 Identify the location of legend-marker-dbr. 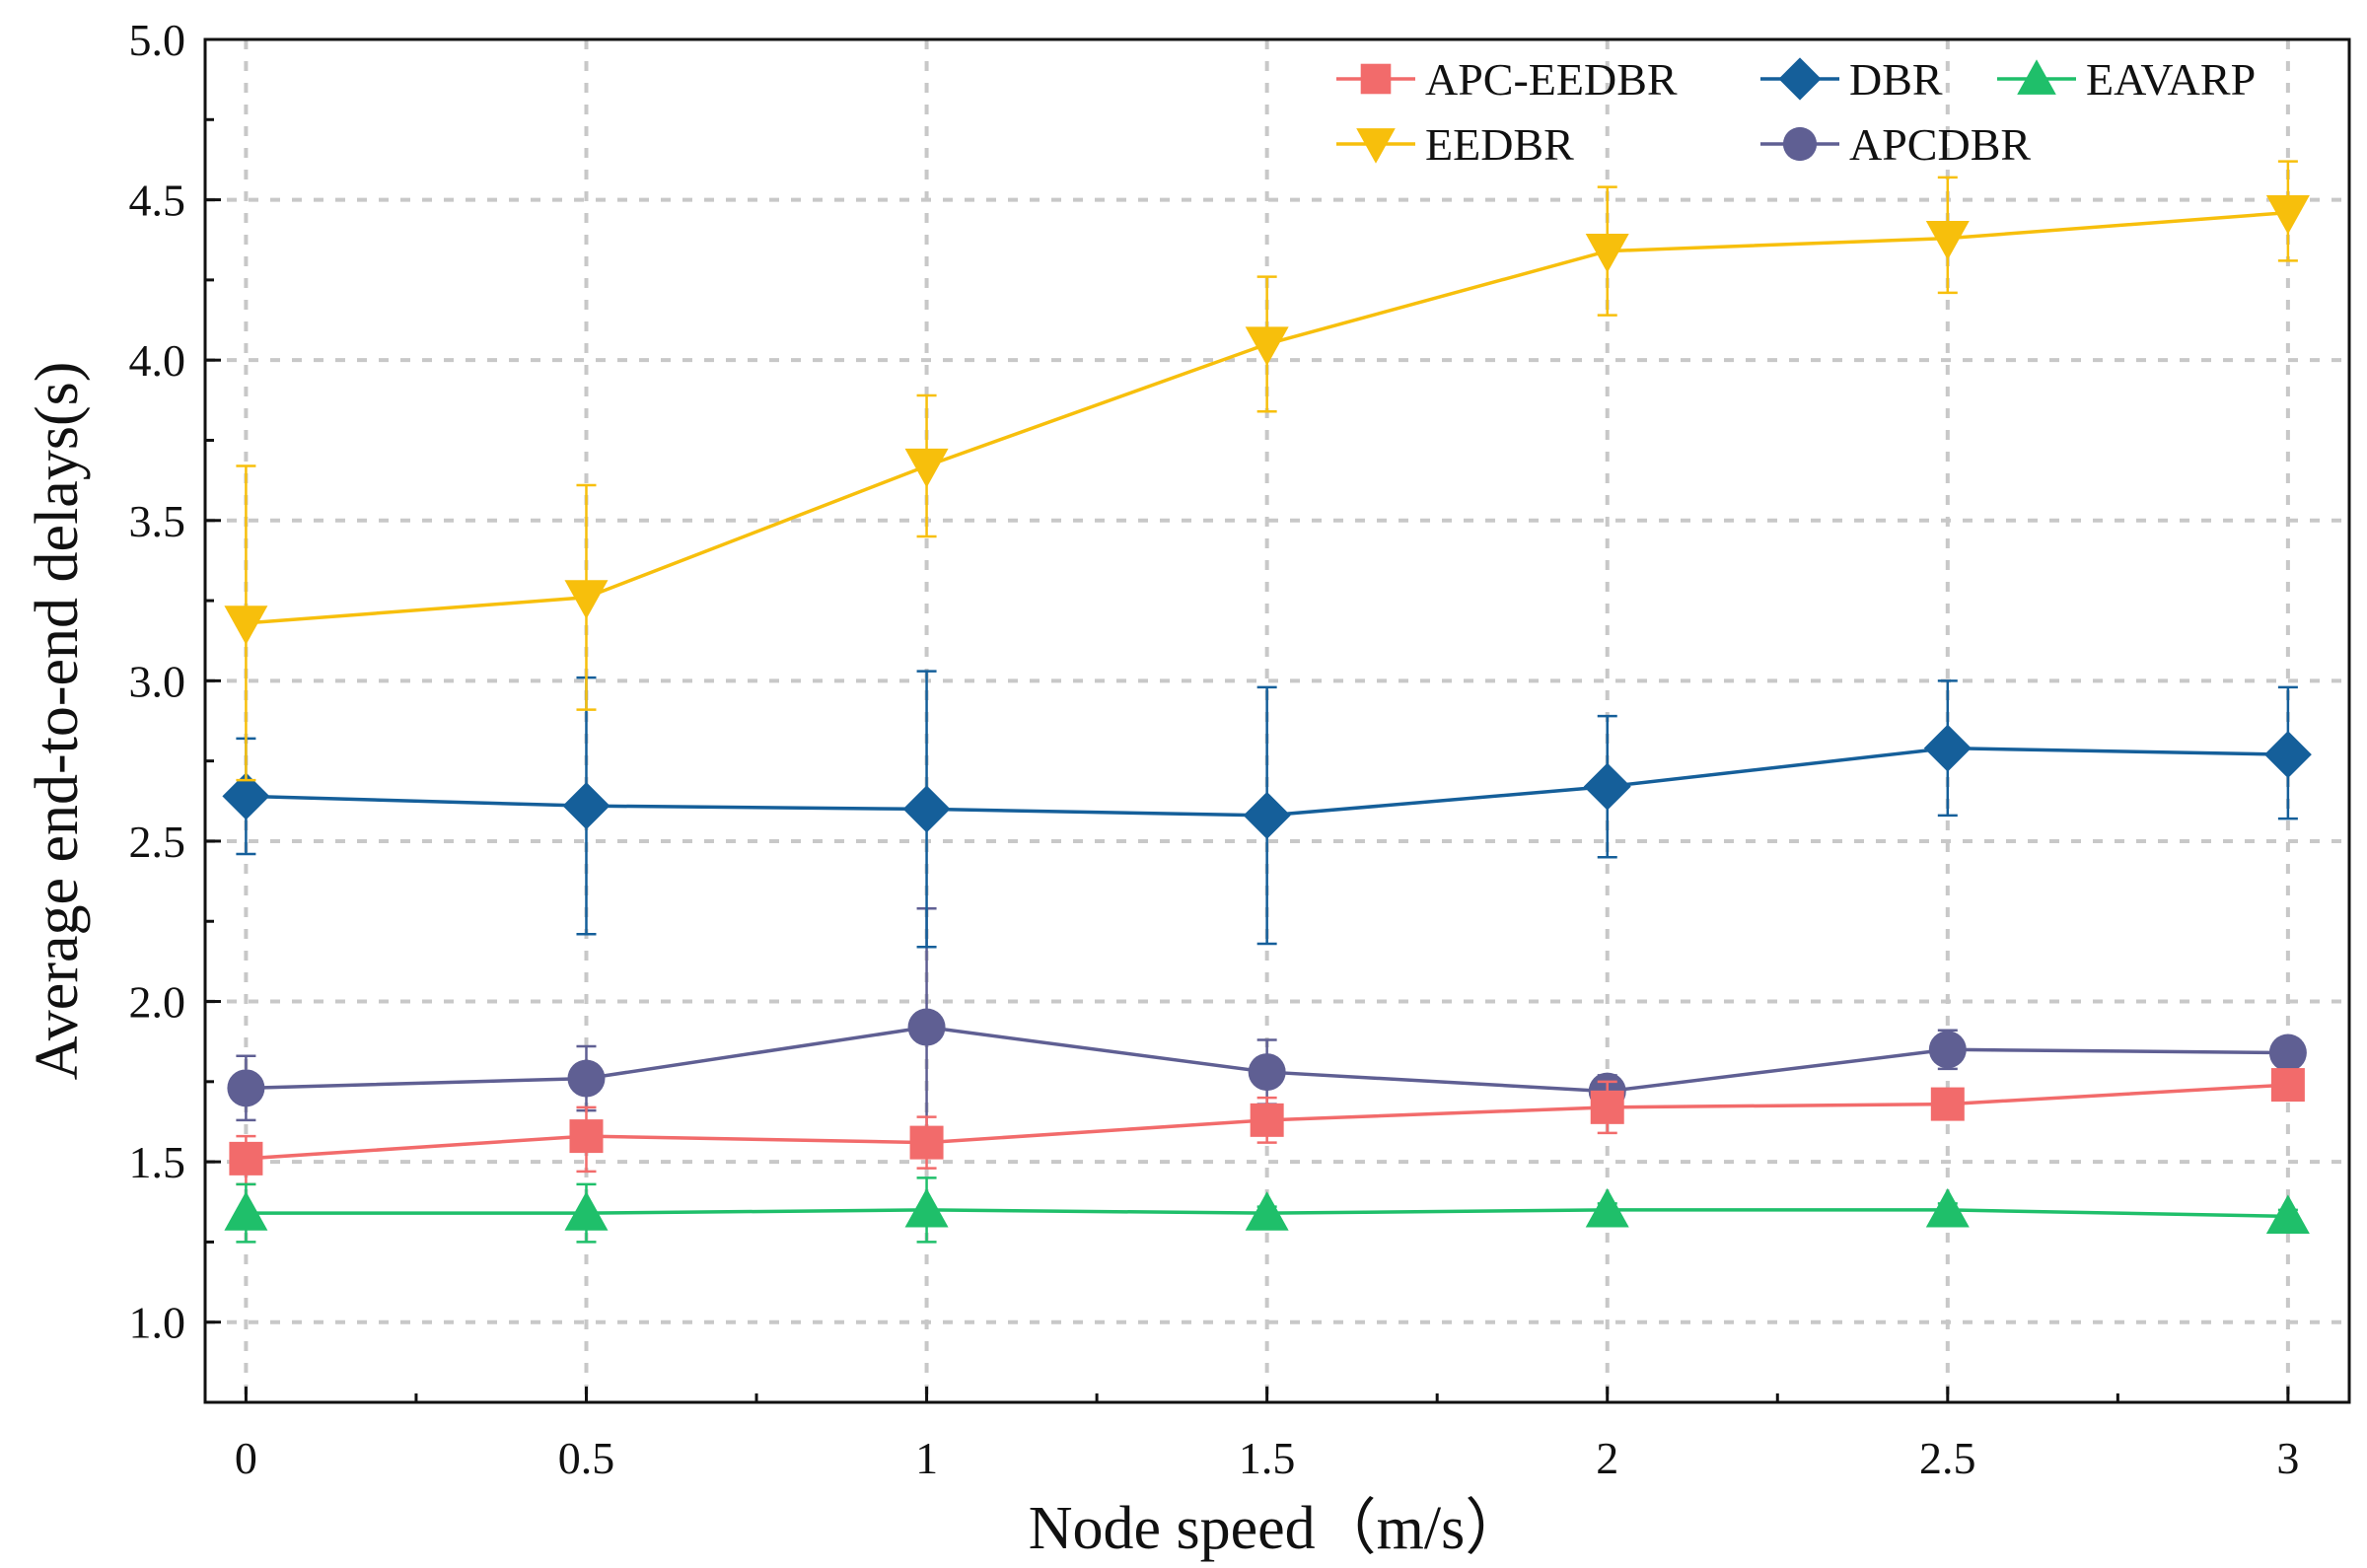
(1800, 79).